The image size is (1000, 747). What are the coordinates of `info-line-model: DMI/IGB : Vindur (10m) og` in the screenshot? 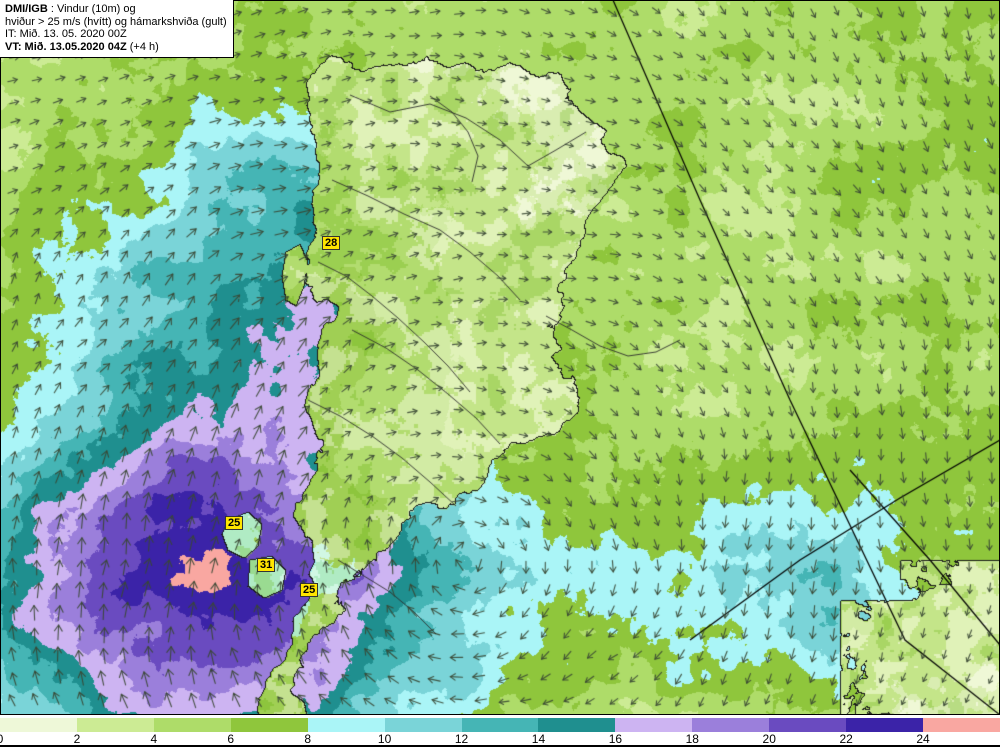 It's located at (116, 9).